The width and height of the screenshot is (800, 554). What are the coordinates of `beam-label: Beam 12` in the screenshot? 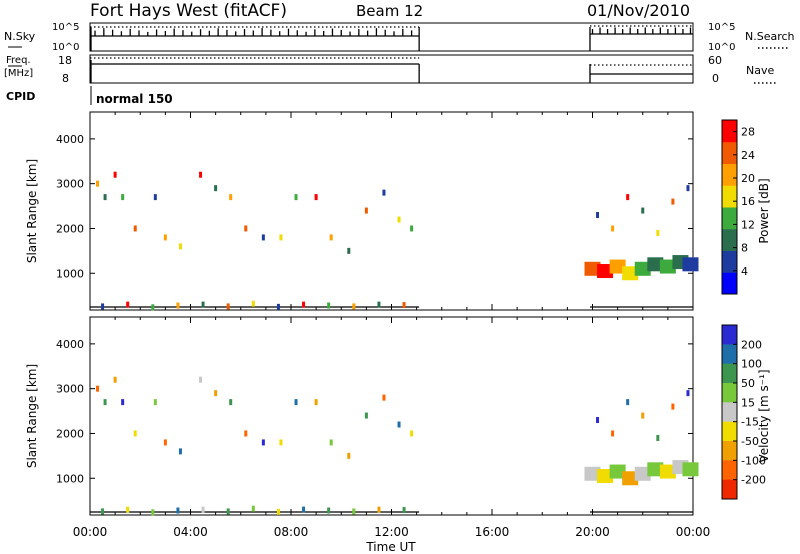 It's located at (389, 11).